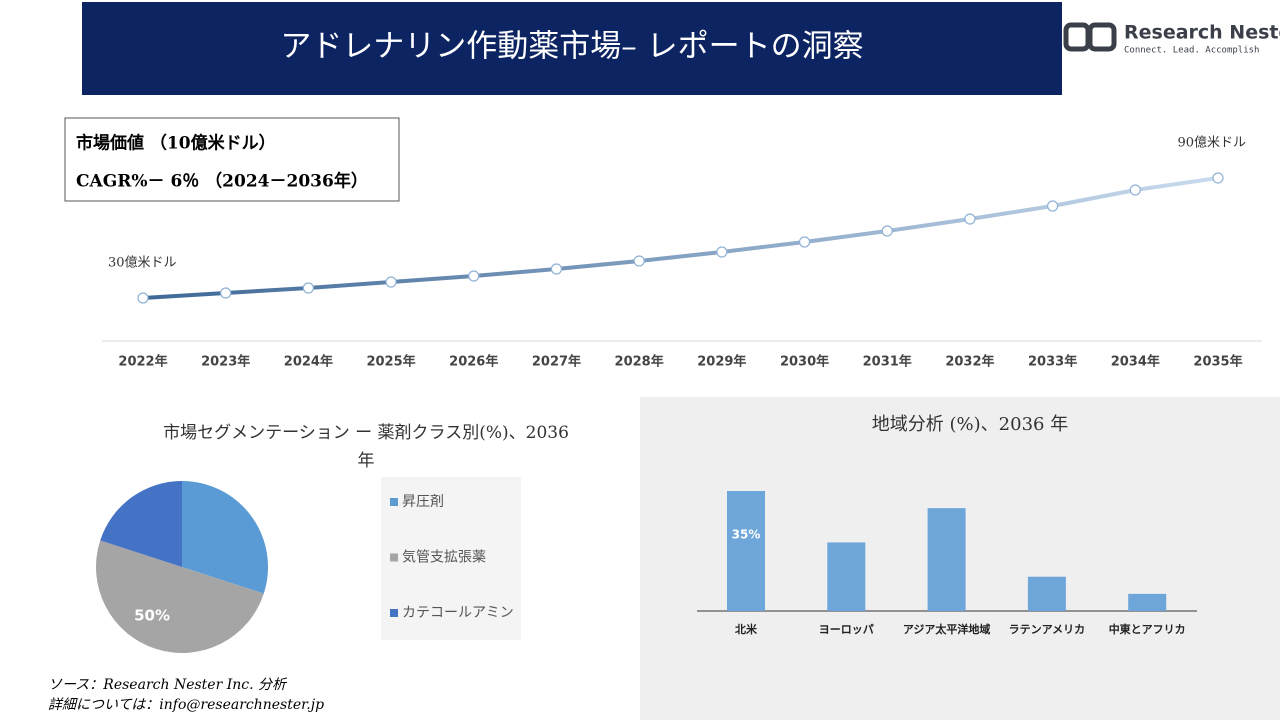 This screenshot has height=724, width=1280. Describe the element at coordinates (473, 362) in the screenshot. I see `x-tick-label: 2026年` at that location.